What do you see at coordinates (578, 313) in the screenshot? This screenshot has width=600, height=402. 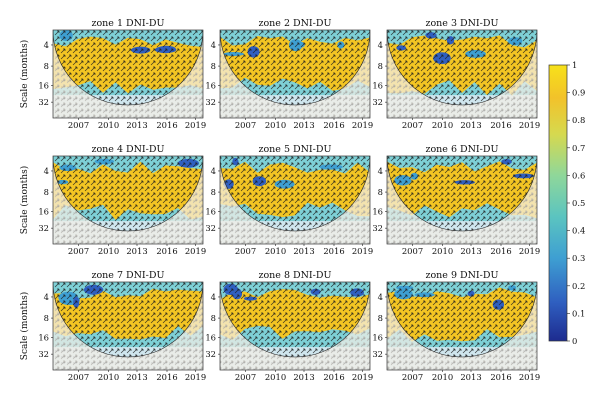 I see `colorbar-tick-label: 0.1` at bounding box center [578, 313].